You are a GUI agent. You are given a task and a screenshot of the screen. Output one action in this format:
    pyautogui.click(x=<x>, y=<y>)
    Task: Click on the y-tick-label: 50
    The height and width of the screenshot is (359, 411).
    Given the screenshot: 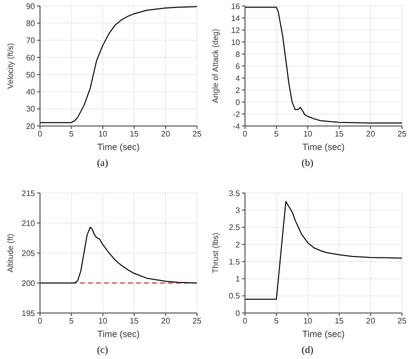 What is the action you would take?
    pyautogui.click(x=31, y=75)
    